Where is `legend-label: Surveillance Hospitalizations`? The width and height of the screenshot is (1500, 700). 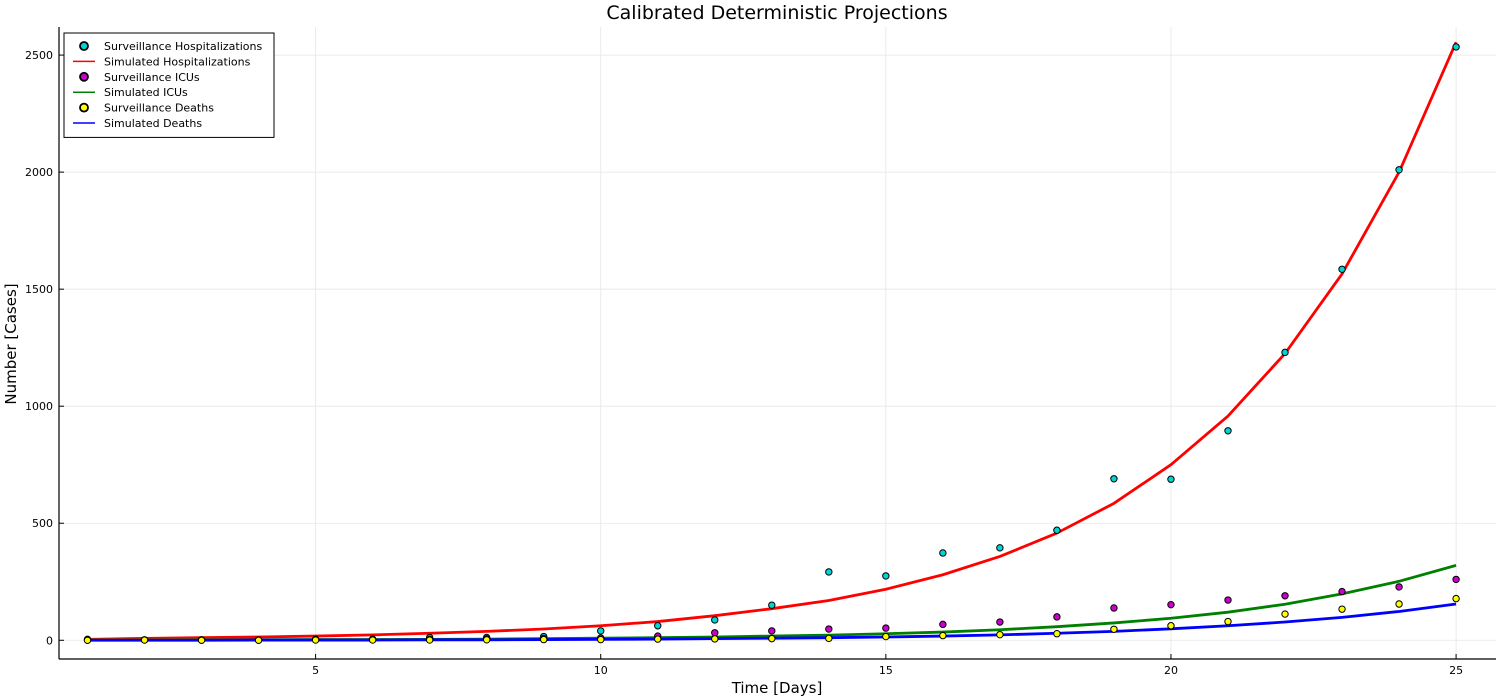 legend-label: Surveillance Hospitalizations is located at coordinates (183, 46).